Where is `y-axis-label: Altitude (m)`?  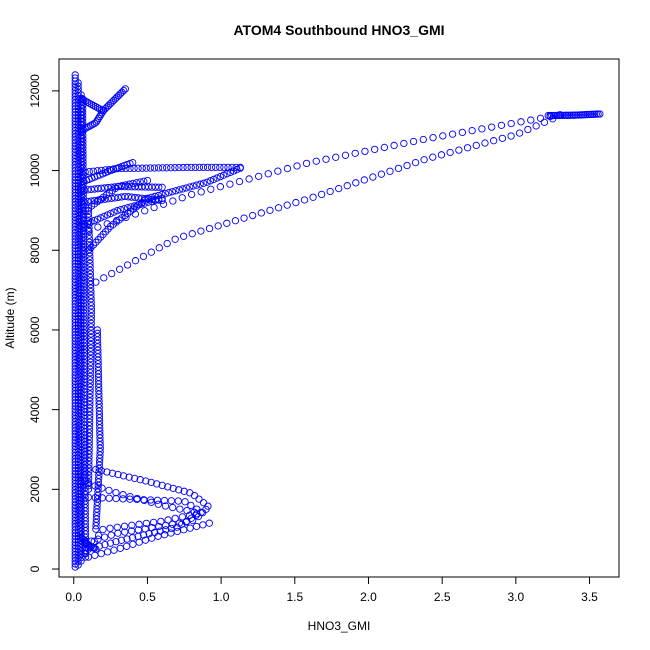
y-axis-label: Altitude (m) is located at coordinates (10, 317).